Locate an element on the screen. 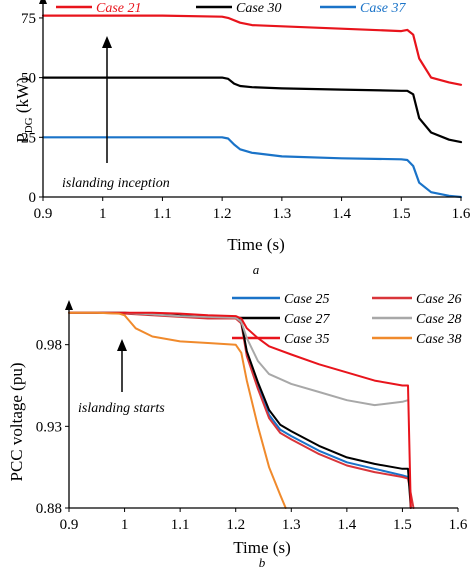 This screenshot has height=569, width=474. chart-a-ylabel: PDG (kW) is located at coordinates (24, 109).